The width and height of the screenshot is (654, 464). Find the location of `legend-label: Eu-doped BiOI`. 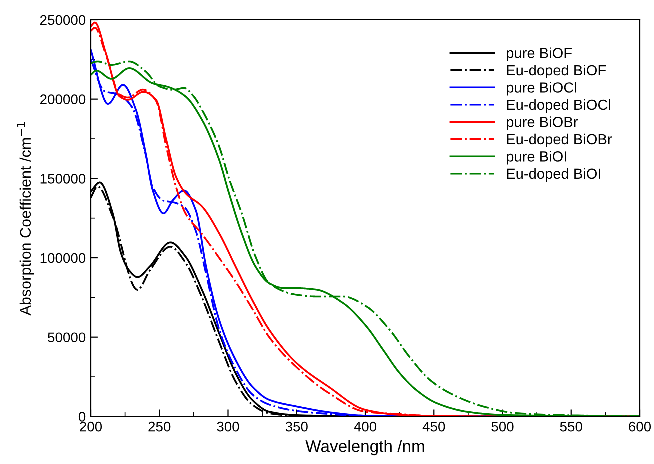

legend-label: Eu-doped BiOI is located at coordinates (553, 175).